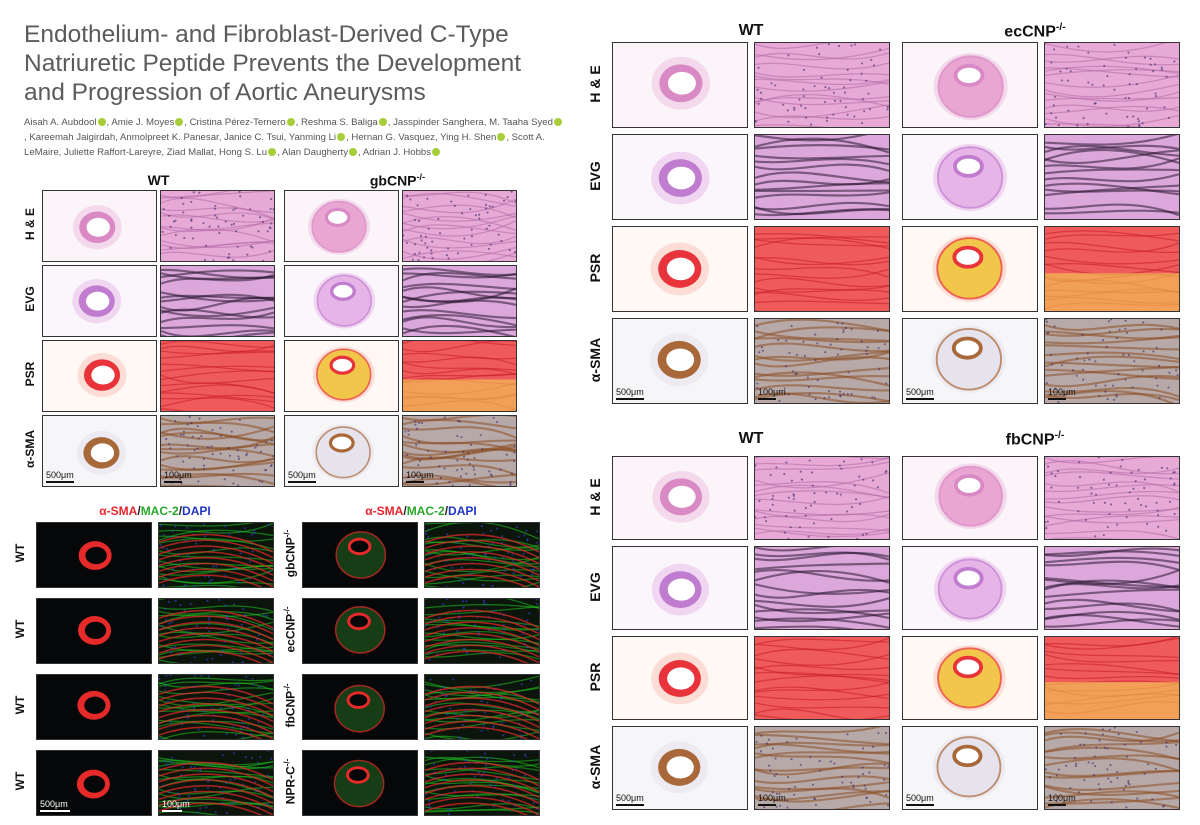  What do you see at coordinates (680, 678) in the screenshot?
I see `wt-psr-overview-image` at bounding box center [680, 678].